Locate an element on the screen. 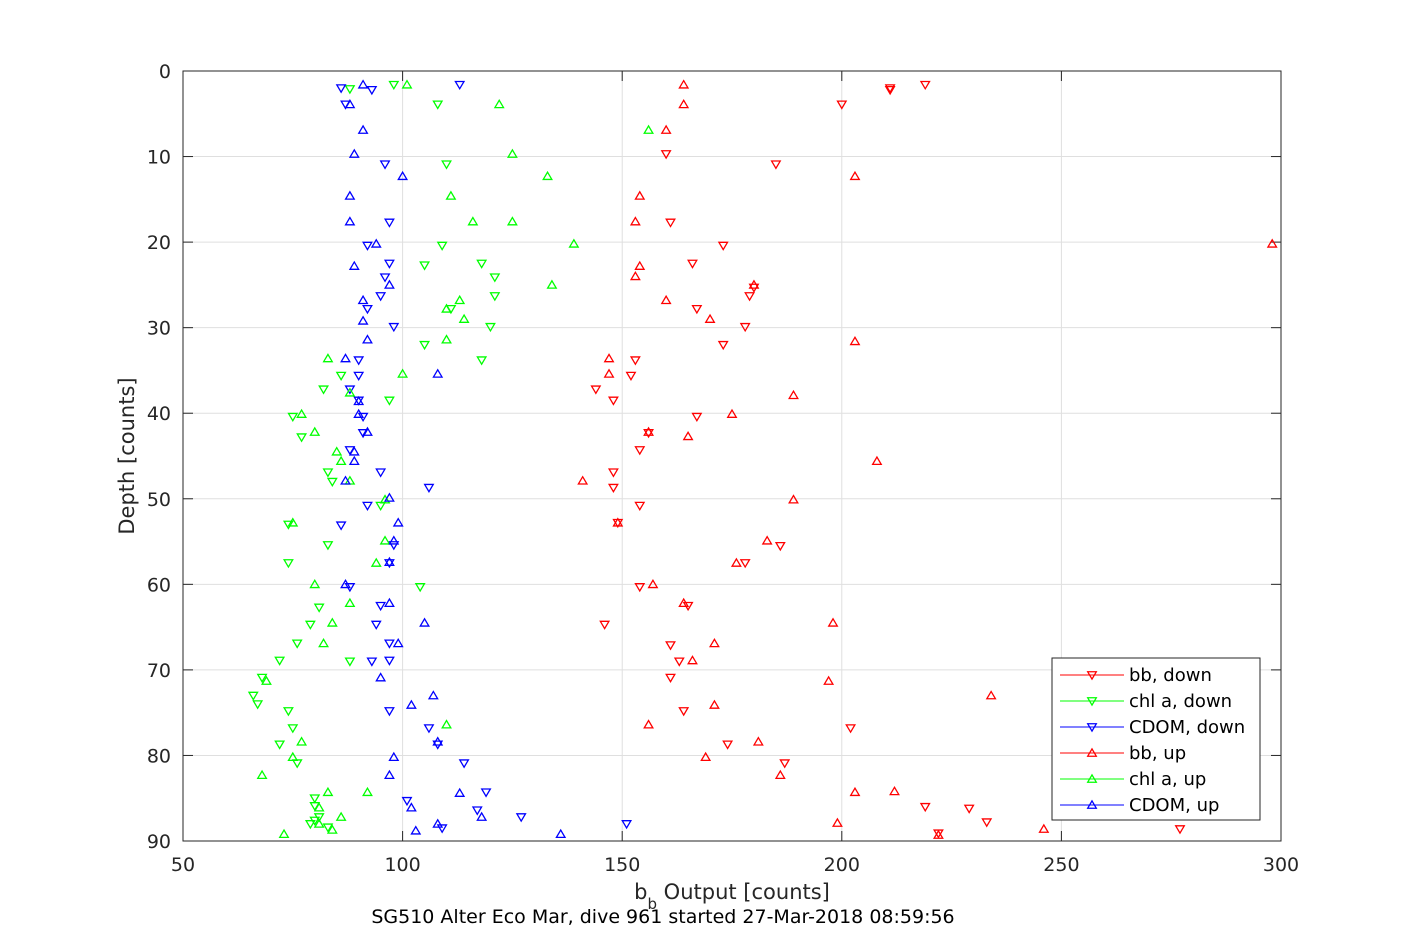 The width and height of the screenshot is (1417, 945). y-tick-label: 0 is located at coordinates (165, 72).